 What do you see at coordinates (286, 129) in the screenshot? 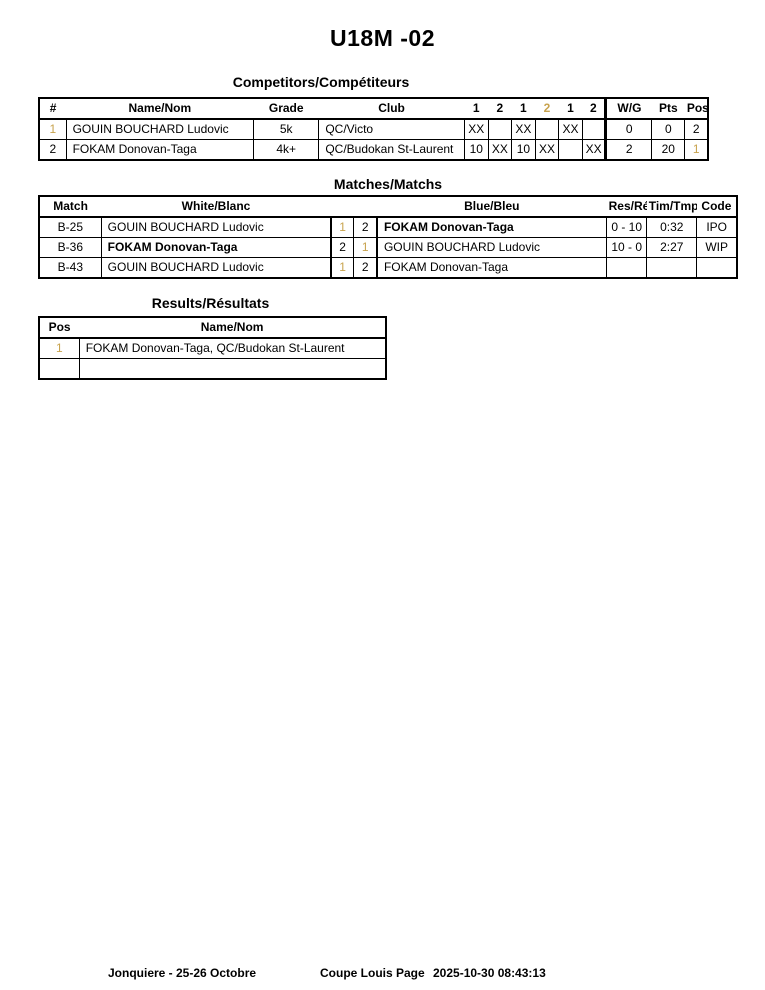
I see `competitor-grade-cell: 5k` at bounding box center [286, 129].